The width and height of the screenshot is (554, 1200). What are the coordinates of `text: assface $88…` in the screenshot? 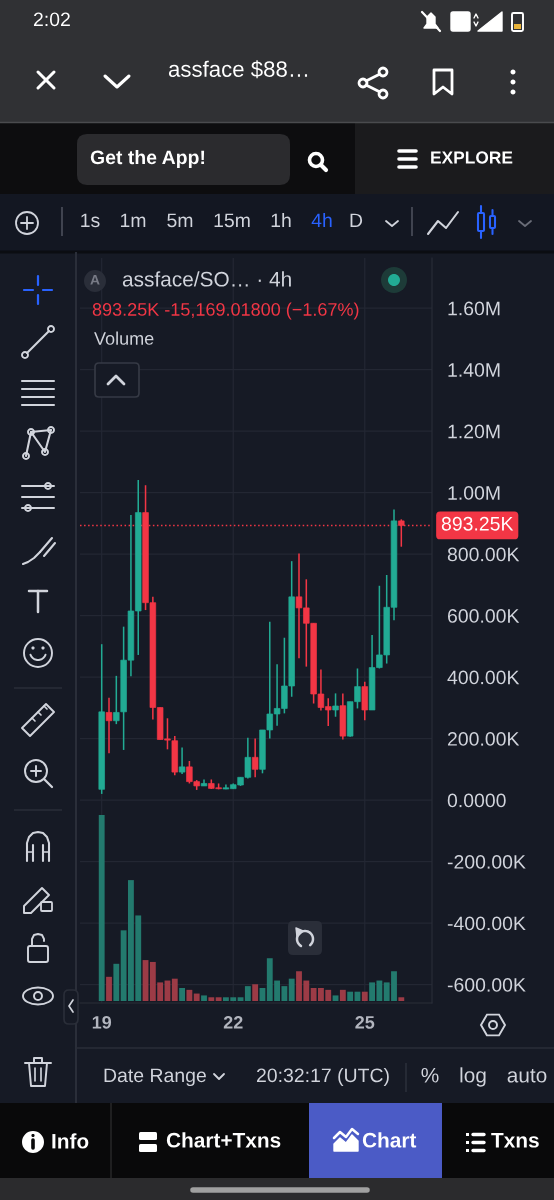 It's located at (238, 69).